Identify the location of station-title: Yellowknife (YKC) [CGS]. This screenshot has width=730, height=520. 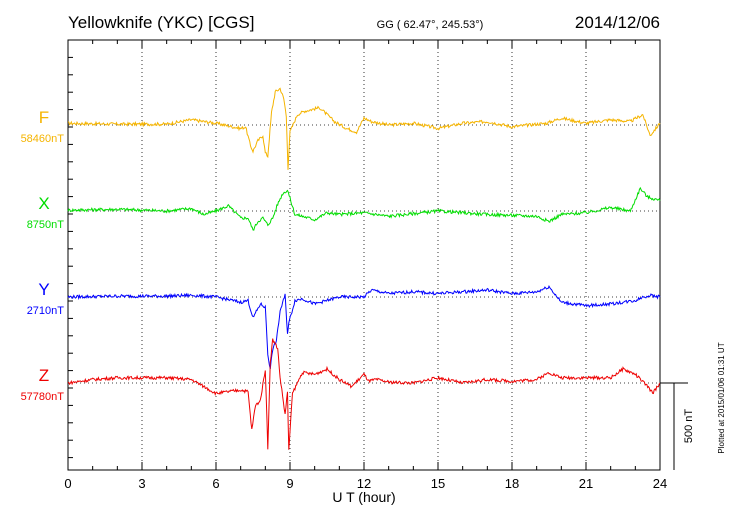
(161, 22).